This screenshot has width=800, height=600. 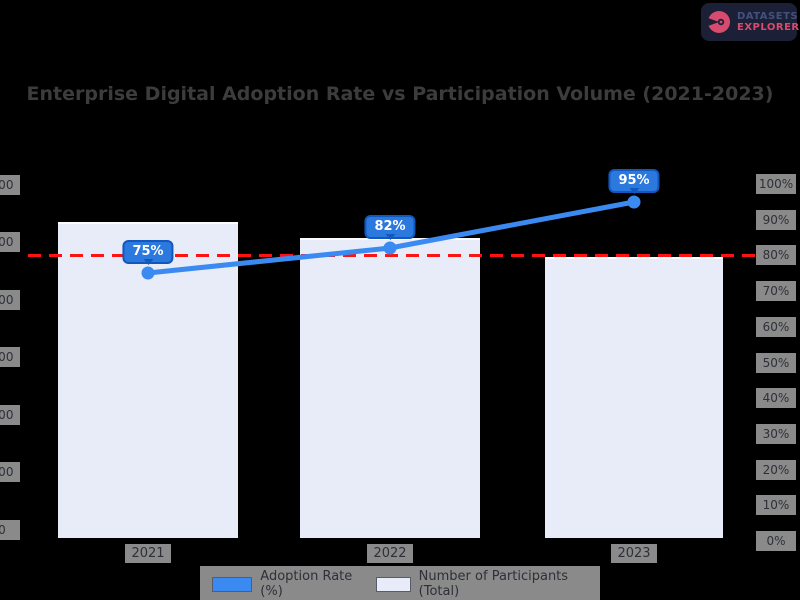 What do you see at coordinates (393, 255) in the screenshot?
I see `target-threshold-line` at bounding box center [393, 255].